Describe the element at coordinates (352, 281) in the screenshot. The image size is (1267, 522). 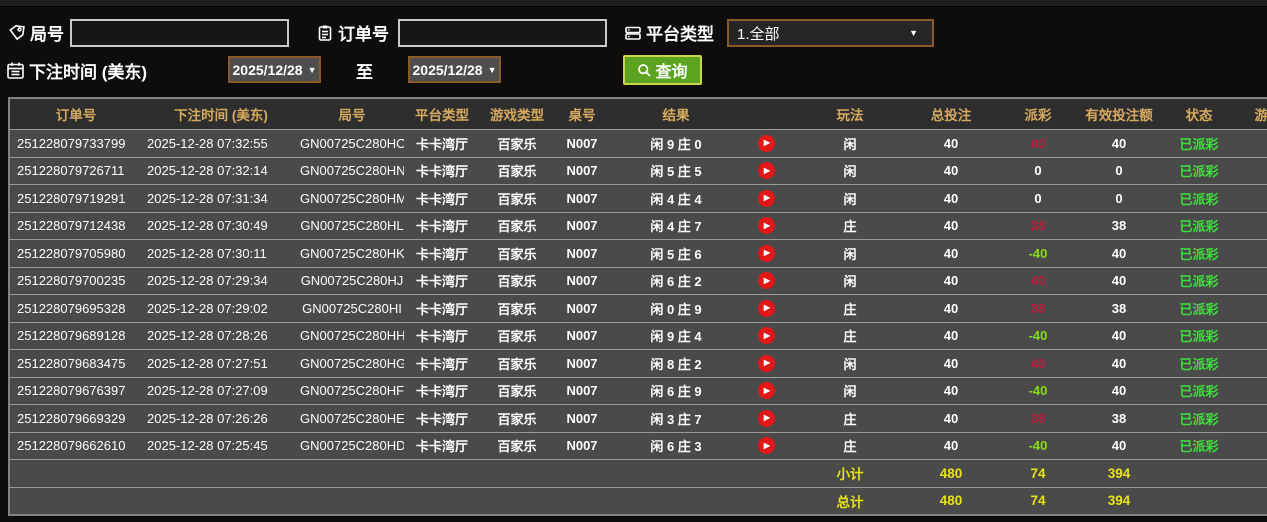
I see `cell-round: GN00725C280HJ` at that location.